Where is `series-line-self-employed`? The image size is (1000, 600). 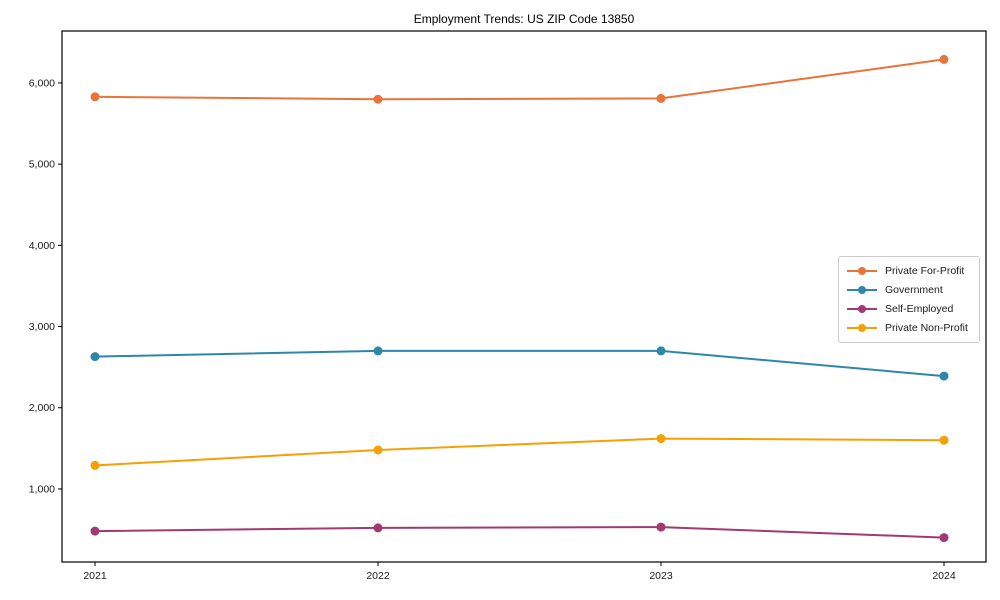 series-line-self-employed is located at coordinates (519, 532).